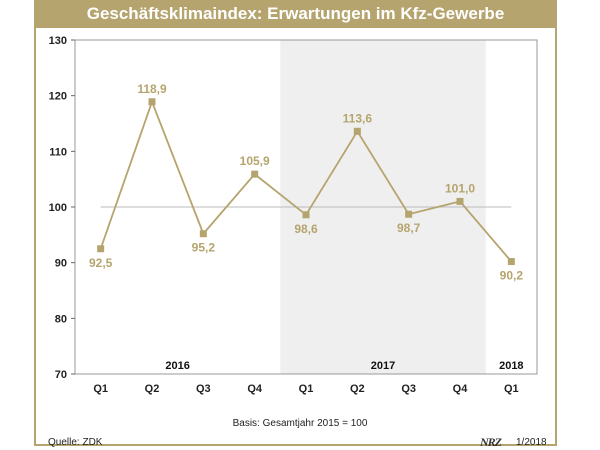  What do you see at coordinates (177, 366) in the screenshot?
I see `year-label: 2016` at bounding box center [177, 366].